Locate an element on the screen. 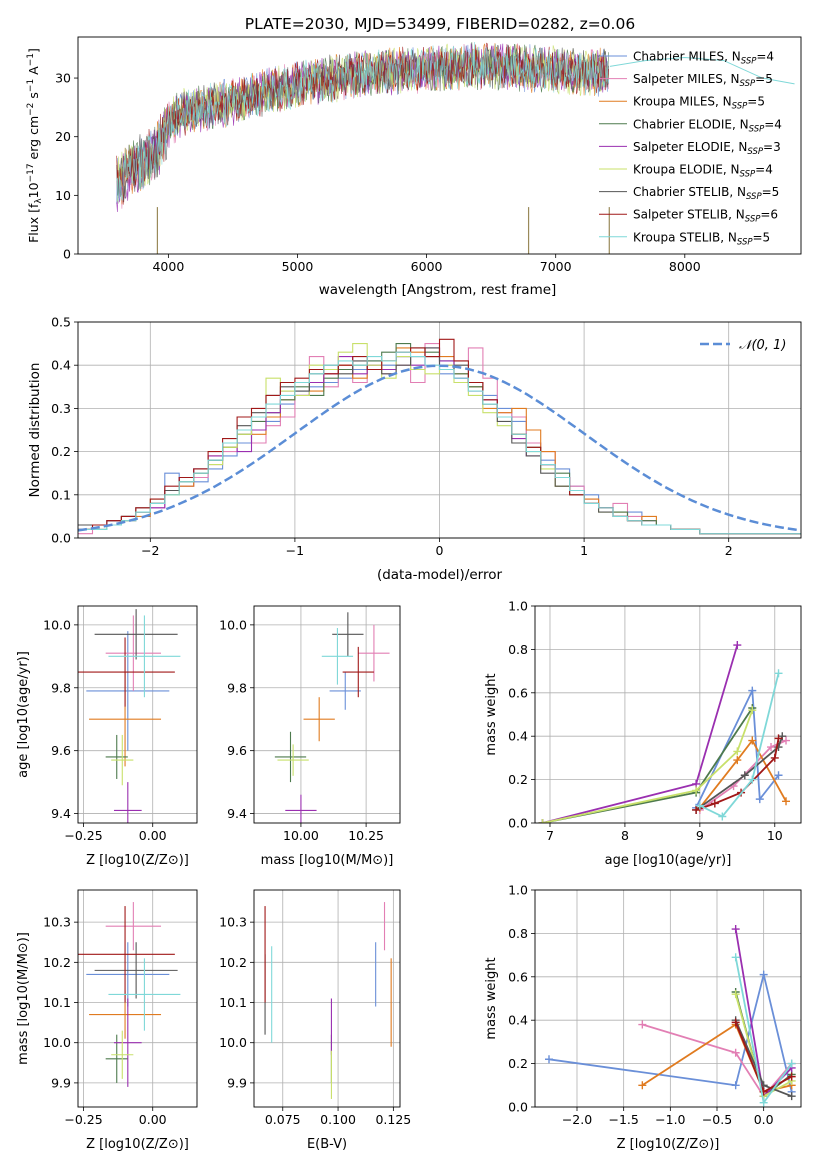 Image resolution: width=819 pixels, height=1170 pixels. mass_age-frame is located at coordinates (327, 714).